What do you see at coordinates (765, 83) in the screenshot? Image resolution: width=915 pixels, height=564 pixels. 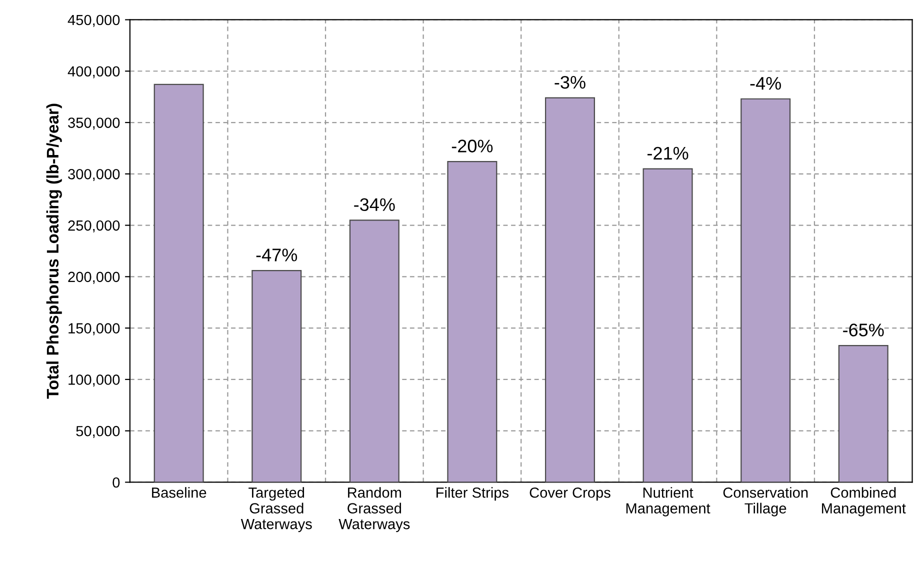 I see `annotation: -4%` at bounding box center [765, 83].